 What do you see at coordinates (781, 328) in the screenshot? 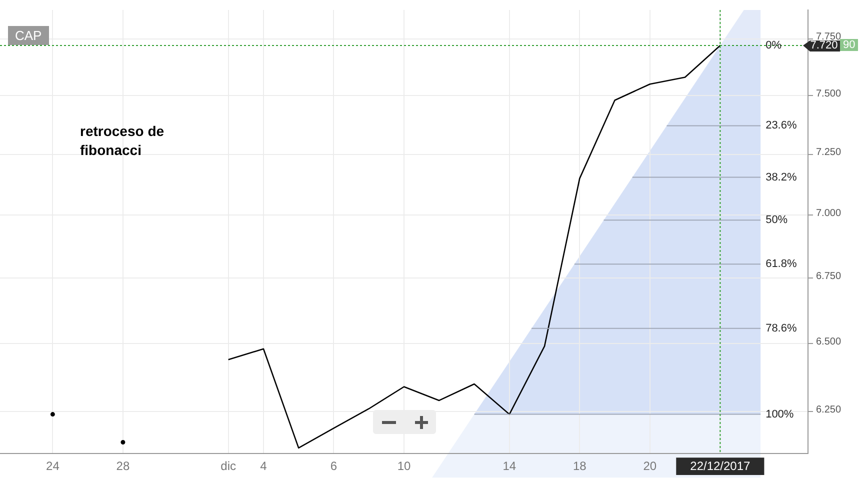
I see `annotation: 78.6%` at bounding box center [781, 328].